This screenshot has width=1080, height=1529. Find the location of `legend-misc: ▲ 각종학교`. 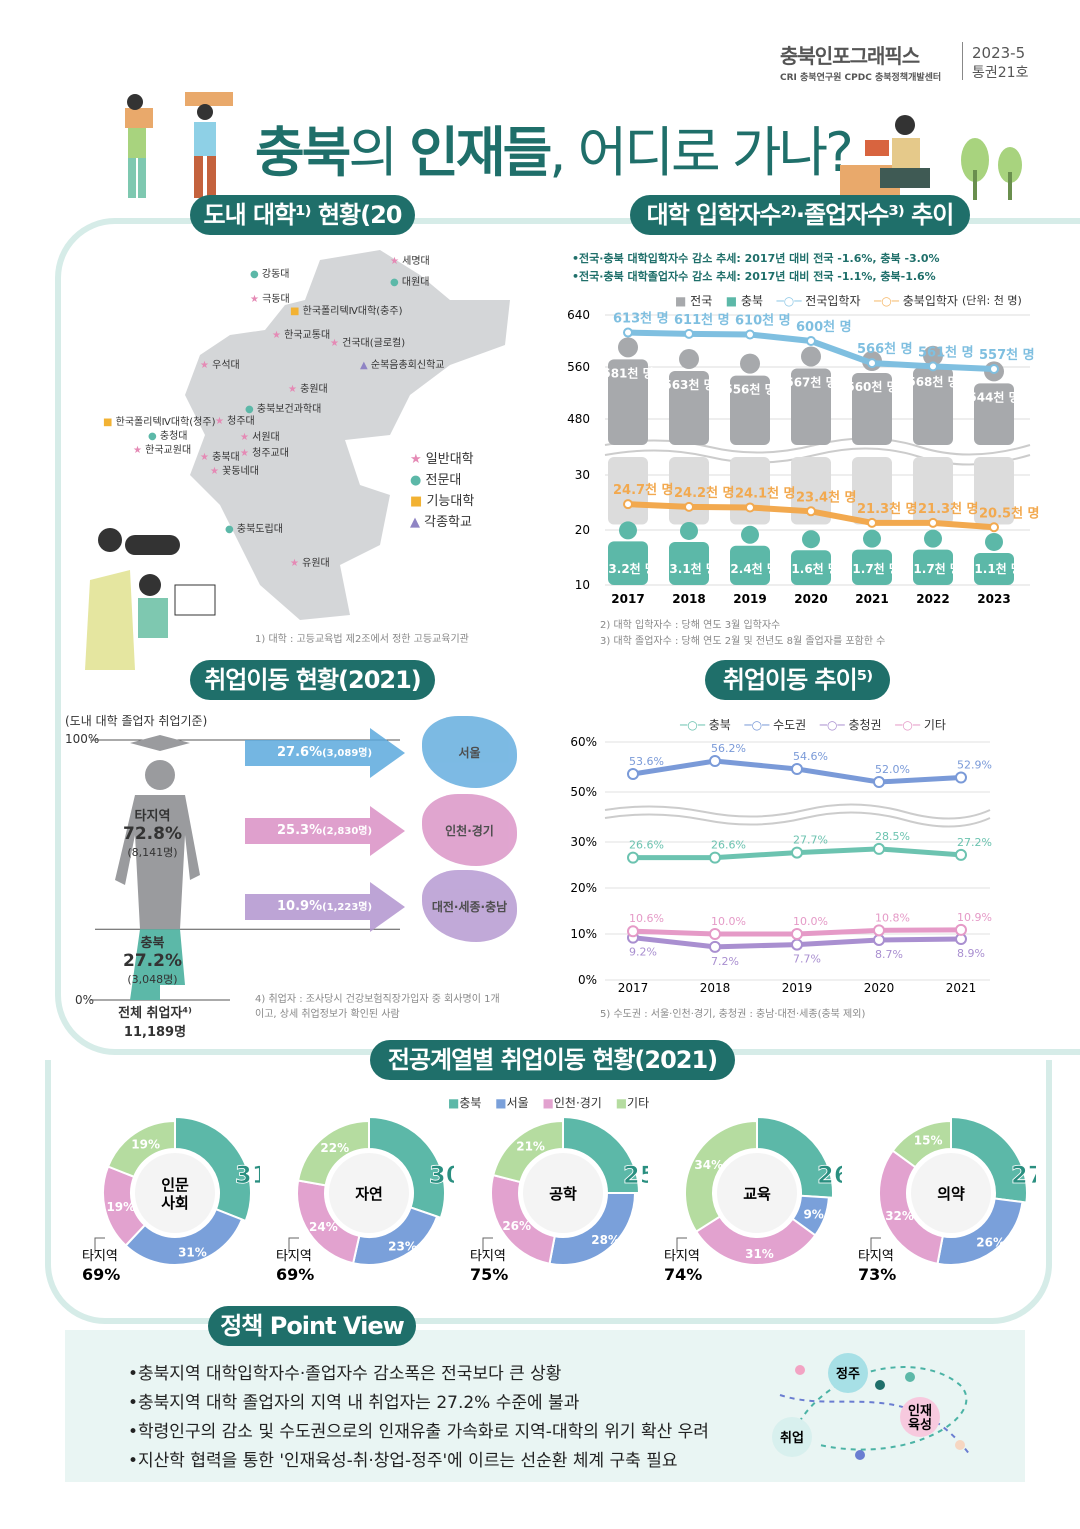

legend-misc: ▲ 각종학교 is located at coordinates (441, 522).